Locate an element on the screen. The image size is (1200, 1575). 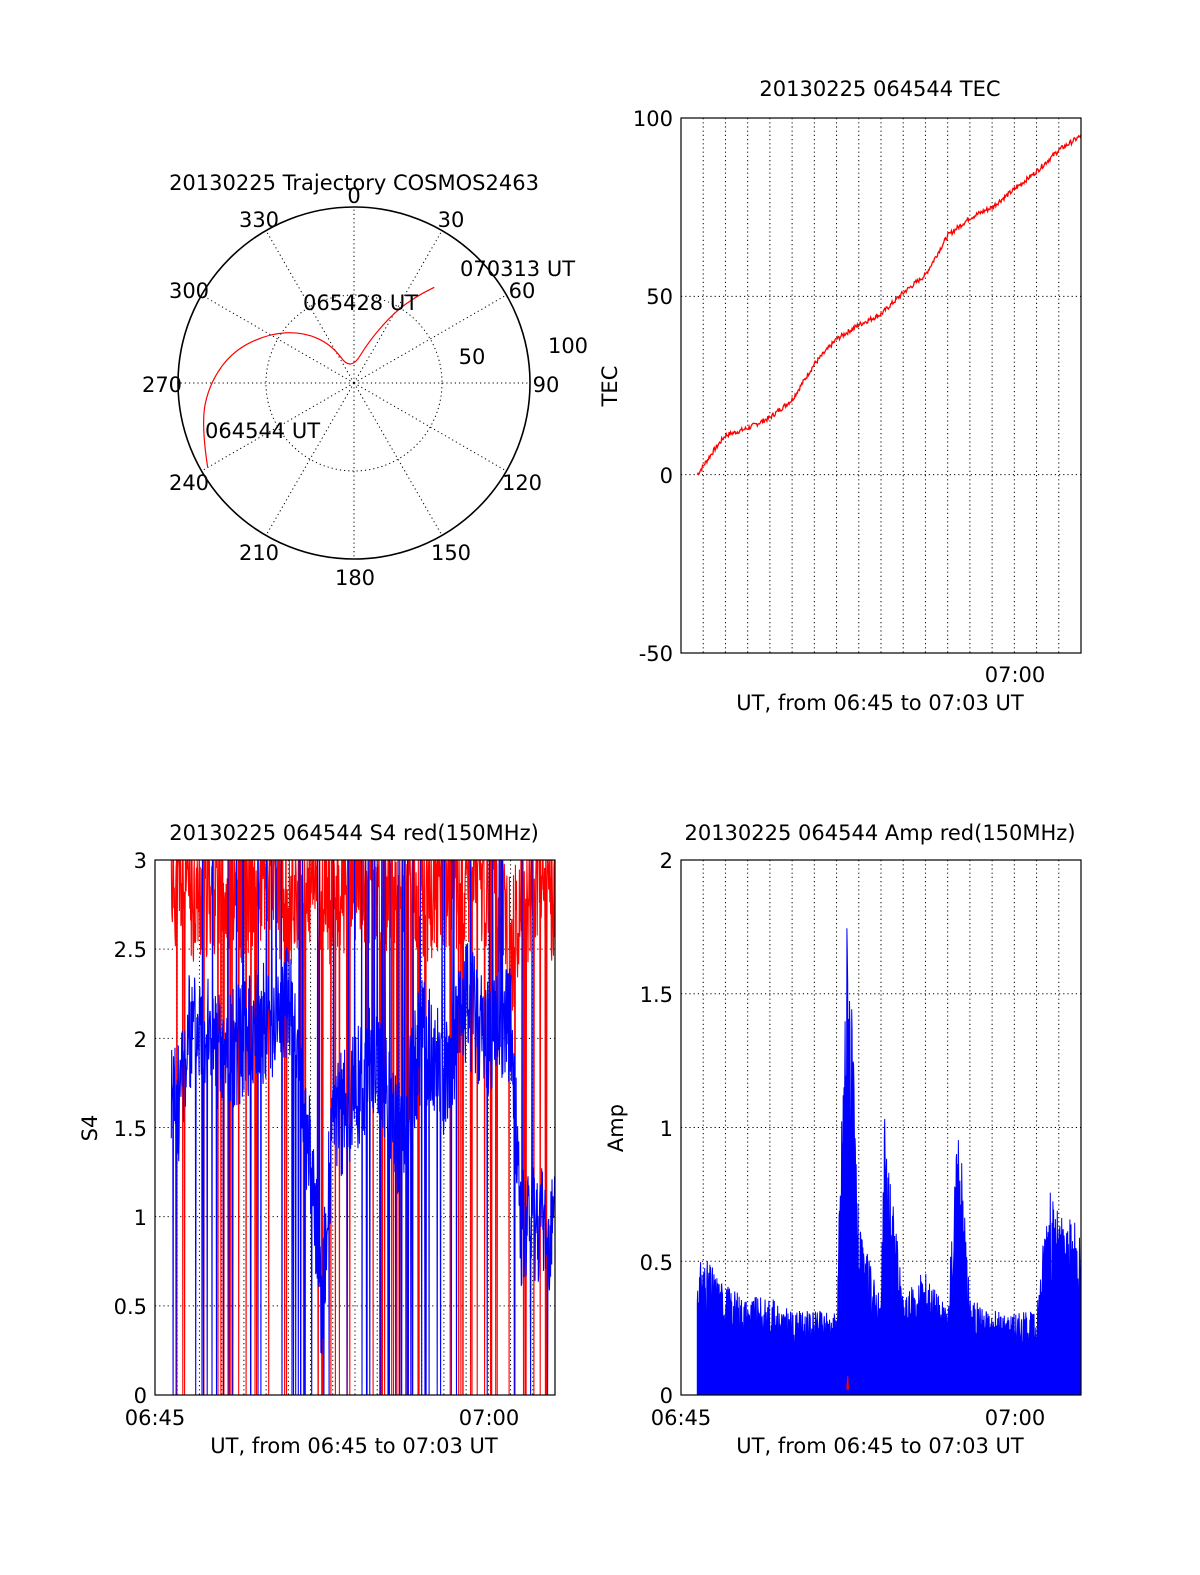
s4-xtick-0645: 06:45 is located at coordinates (155, 1418).